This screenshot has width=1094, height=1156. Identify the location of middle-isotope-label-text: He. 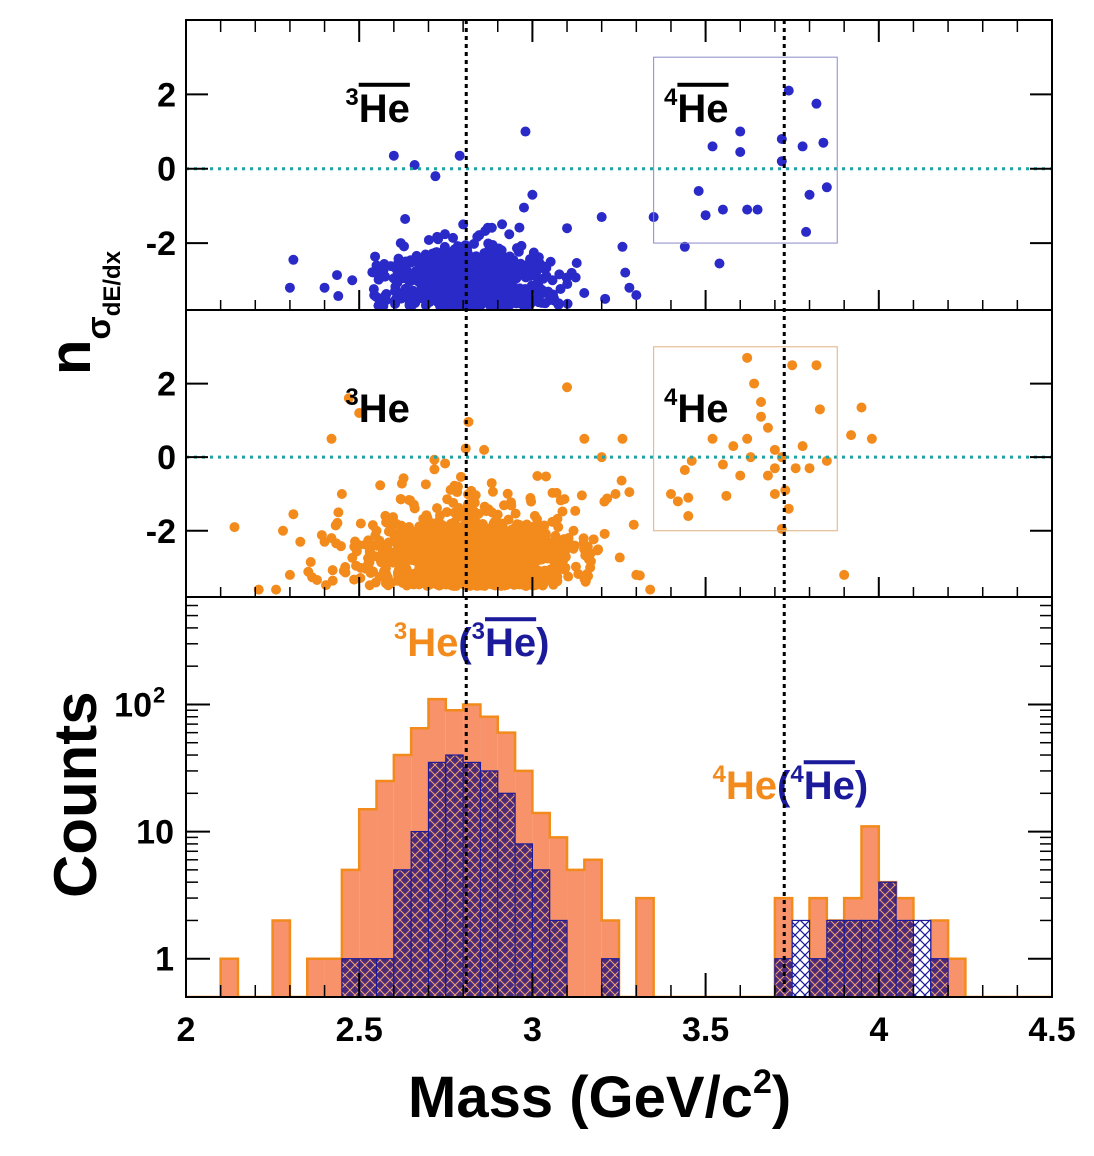
(702, 409).